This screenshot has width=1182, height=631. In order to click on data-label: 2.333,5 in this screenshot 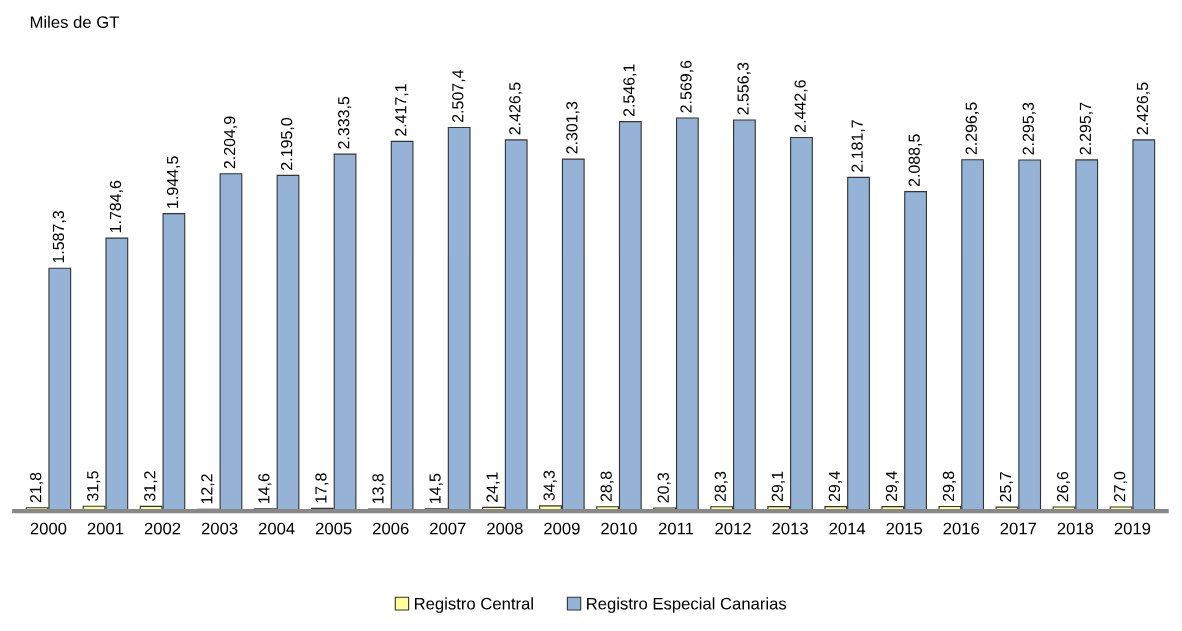, I will do `click(345, 122)`.